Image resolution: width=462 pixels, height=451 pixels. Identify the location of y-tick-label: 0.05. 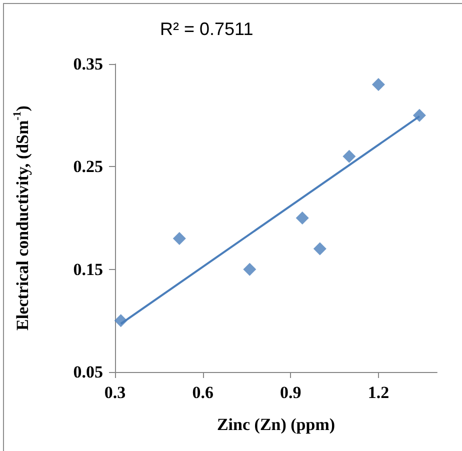
(88, 372).